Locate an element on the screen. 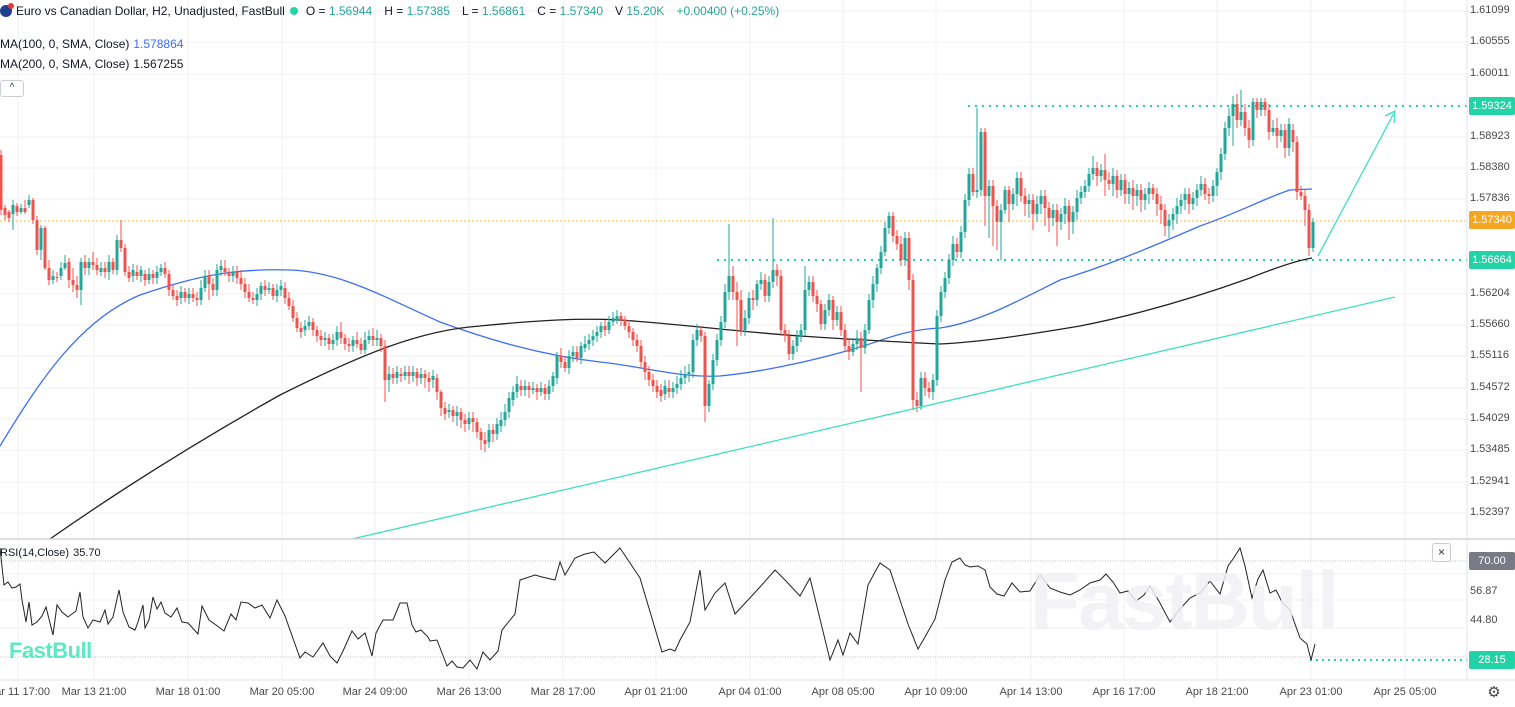 This screenshot has width=1515, height=707. price-tag: 1.59324 is located at coordinates (1492, 106).